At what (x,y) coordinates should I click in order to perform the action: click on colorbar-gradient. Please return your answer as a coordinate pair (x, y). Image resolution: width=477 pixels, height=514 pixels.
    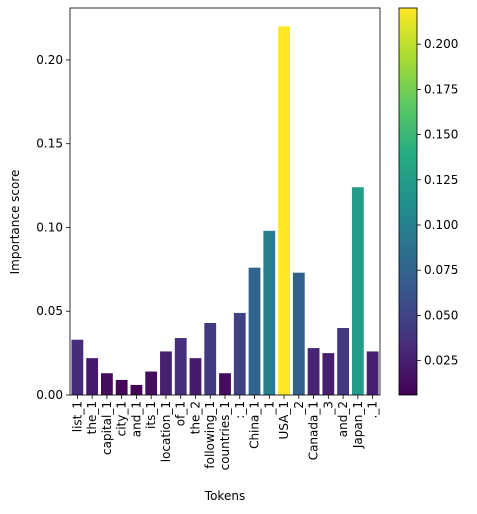
    Looking at the image, I should click on (408, 201).